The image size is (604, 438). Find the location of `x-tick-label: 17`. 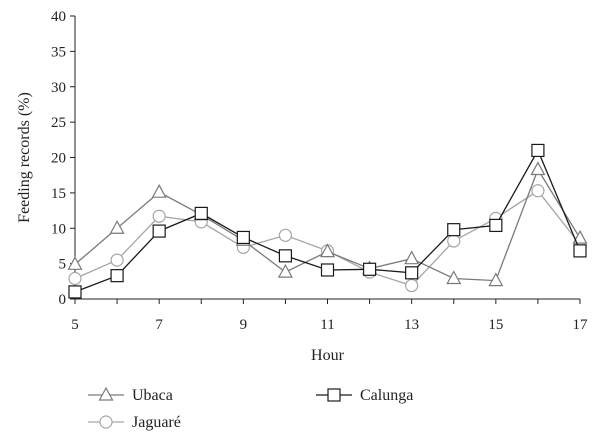

x-tick-label: 17 is located at coordinates (581, 325).